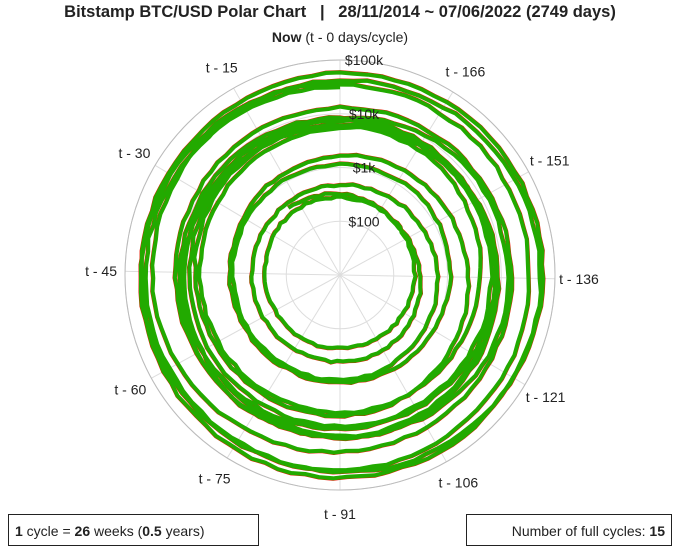 The width and height of the screenshot is (680, 560). Describe the element at coordinates (657, 531) in the screenshot. I see `full-cycles-value: 15` at that location.